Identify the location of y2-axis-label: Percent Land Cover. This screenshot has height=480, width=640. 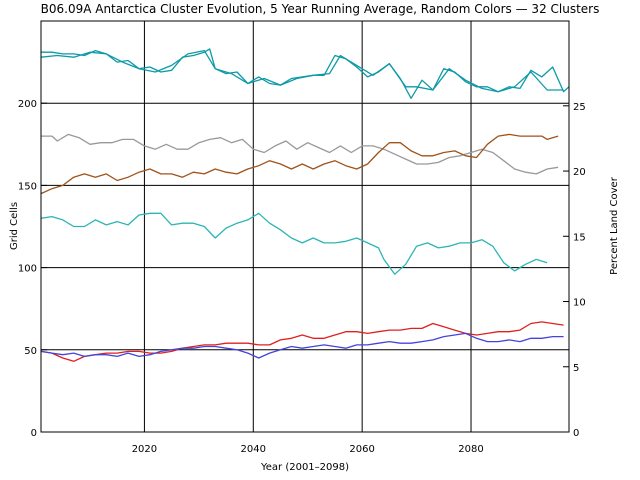
(614, 225).